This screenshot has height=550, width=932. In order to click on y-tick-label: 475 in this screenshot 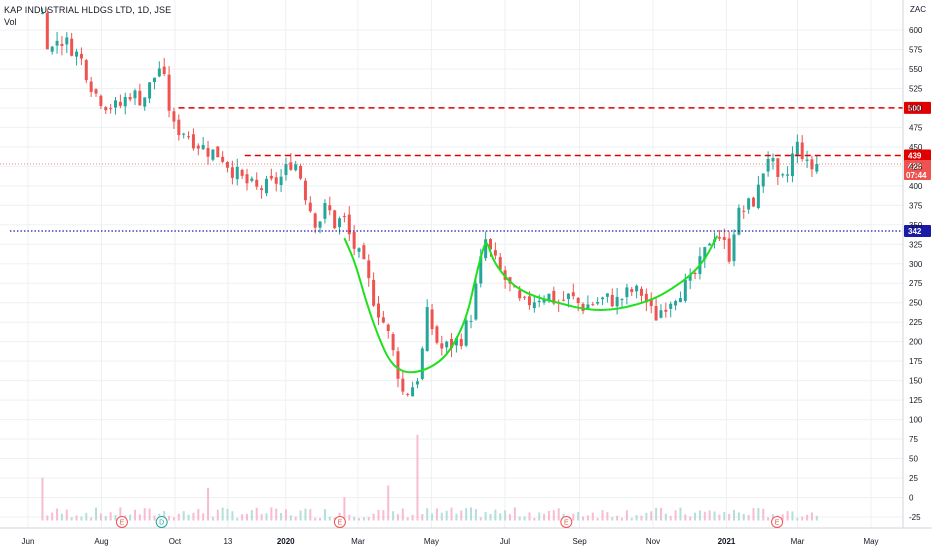, I will do `click(916, 127)`.